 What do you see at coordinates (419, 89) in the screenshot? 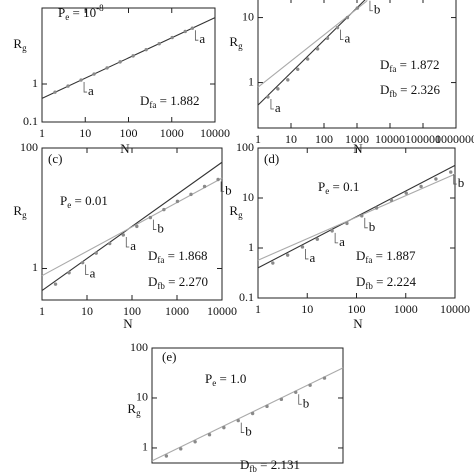
I see `dimension-label-part: = 2.326` at bounding box center [419, 89].